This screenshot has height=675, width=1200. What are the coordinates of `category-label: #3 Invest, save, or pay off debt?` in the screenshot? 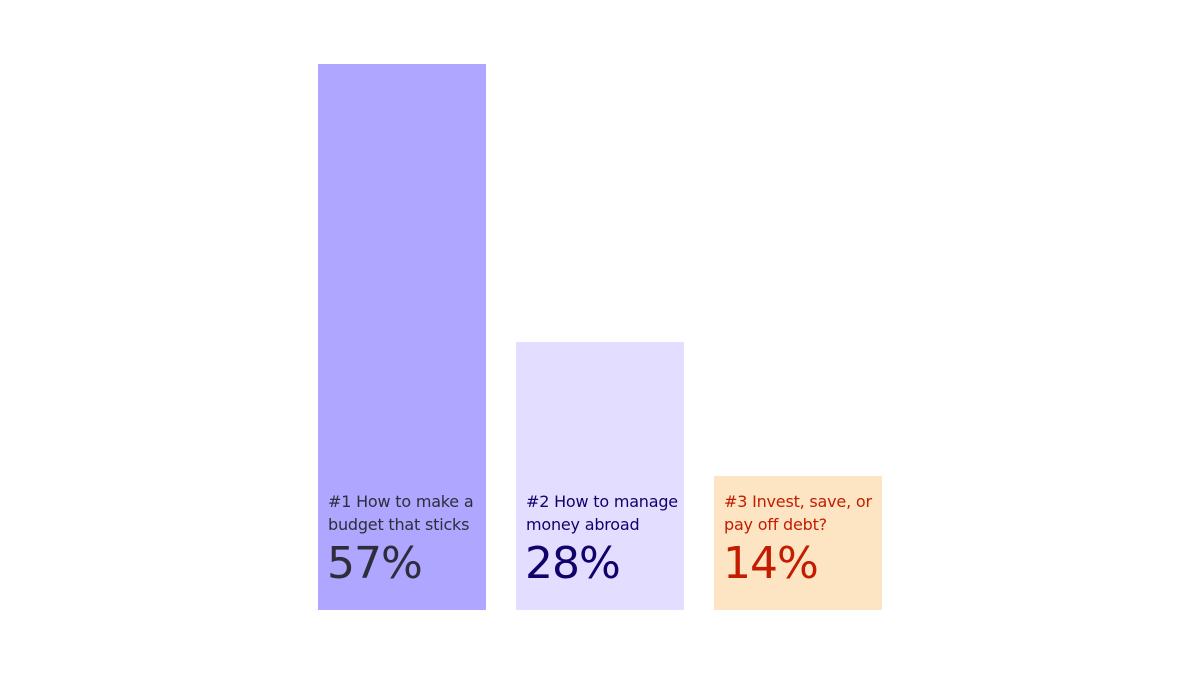 It's located at (798, 512).